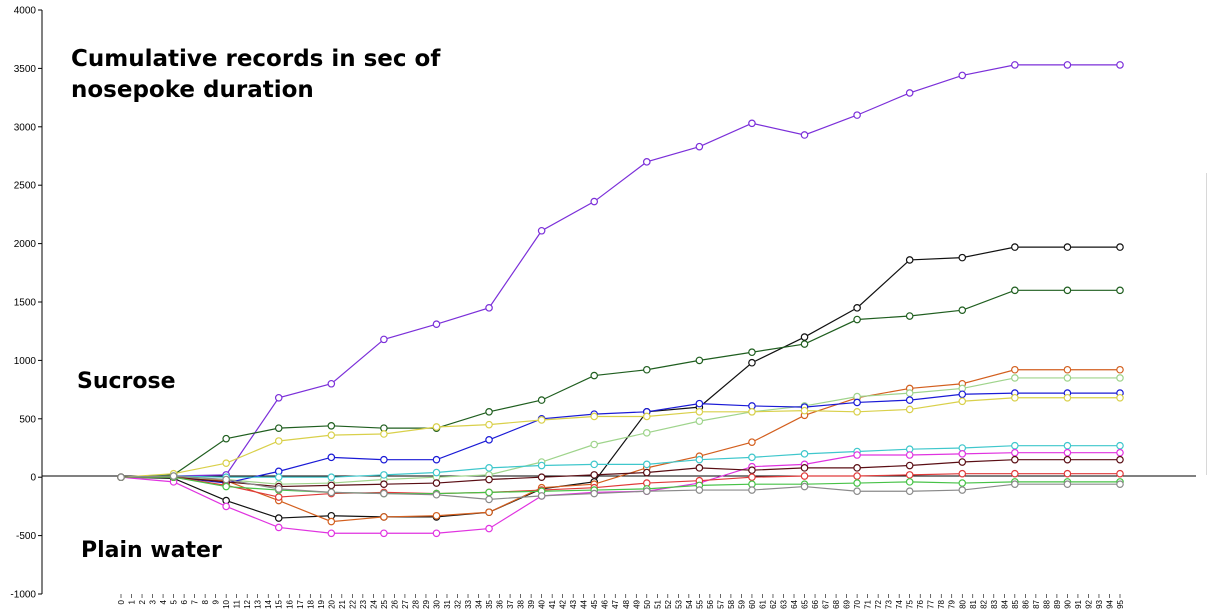 The width and height of the screenshot is (1207, 612). What do you see at coordinates (1004, 603) in the screenshot?
I see `x-tick-label: 84` at bounding box center [1004, 603].